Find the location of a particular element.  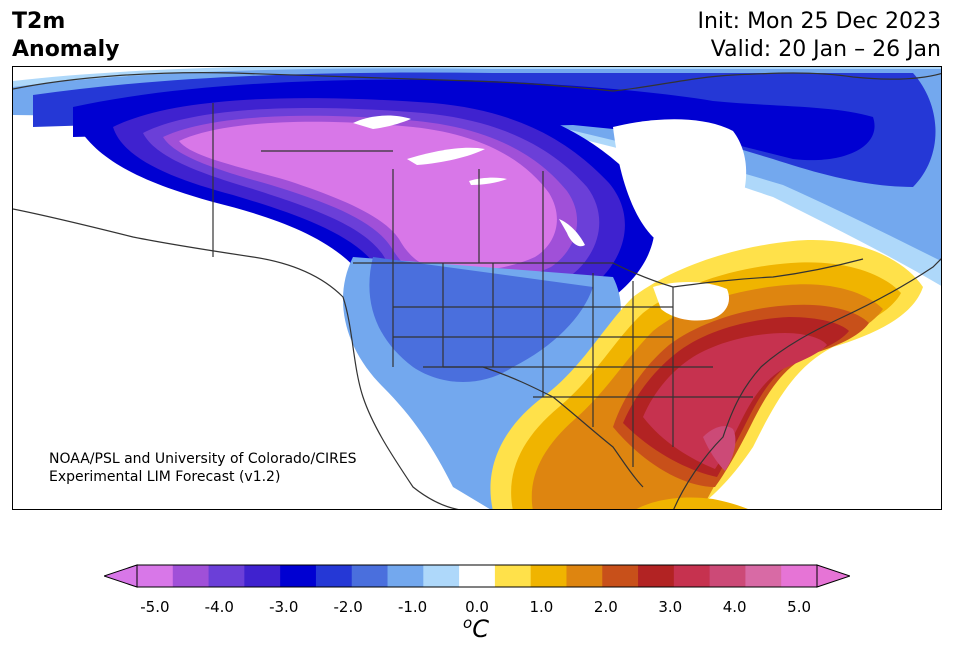

title-line-1: T2m is located at coordinates (39, 21).